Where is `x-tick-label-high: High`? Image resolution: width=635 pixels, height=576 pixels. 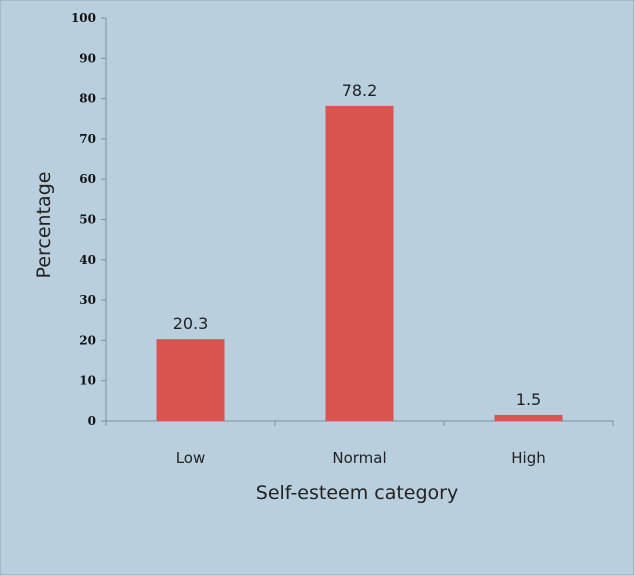
x-tick-label-high: High is located at coordinates (528, 458).